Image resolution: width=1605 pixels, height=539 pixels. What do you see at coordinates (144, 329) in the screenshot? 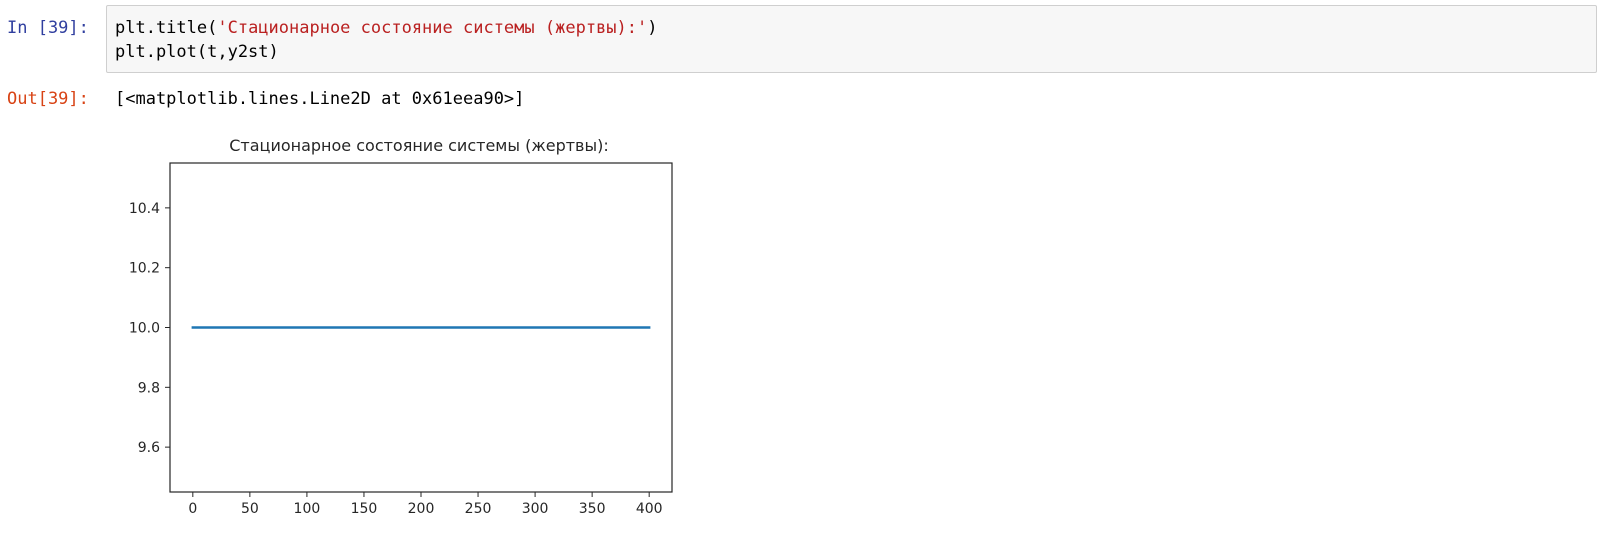
I see `y-tick-label: 10.0` at bounding box center [144, 329].